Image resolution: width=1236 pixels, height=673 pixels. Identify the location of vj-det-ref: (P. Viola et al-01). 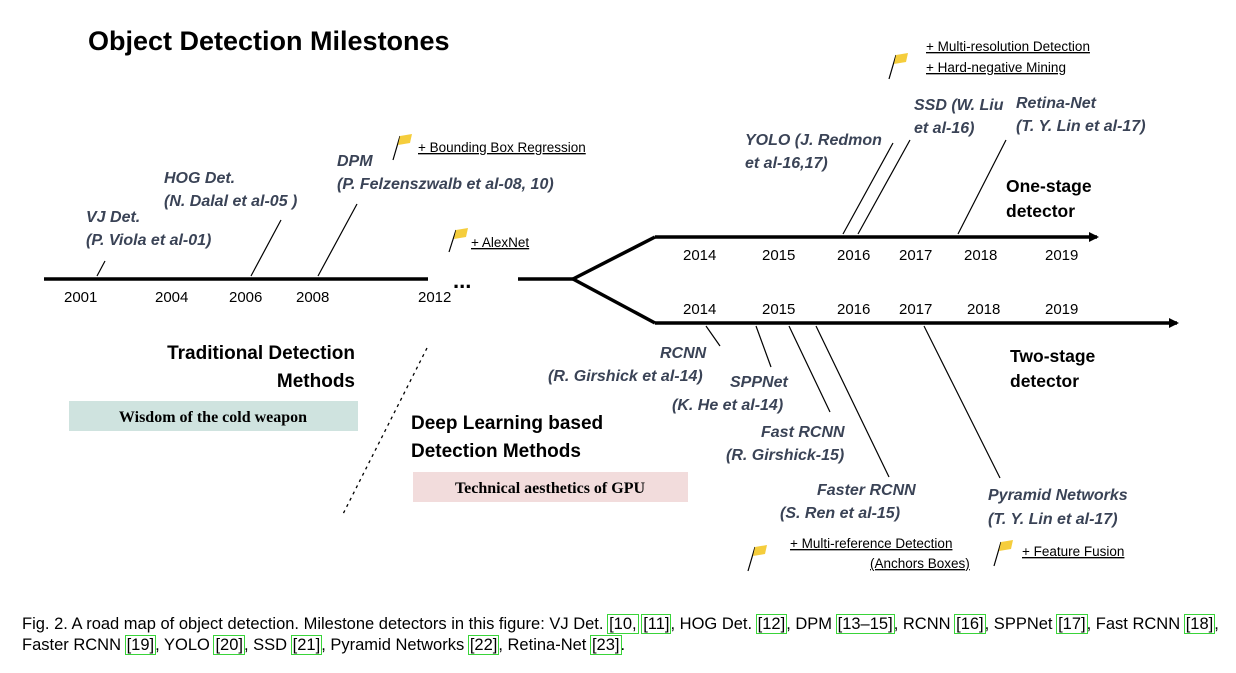
(148, 240).